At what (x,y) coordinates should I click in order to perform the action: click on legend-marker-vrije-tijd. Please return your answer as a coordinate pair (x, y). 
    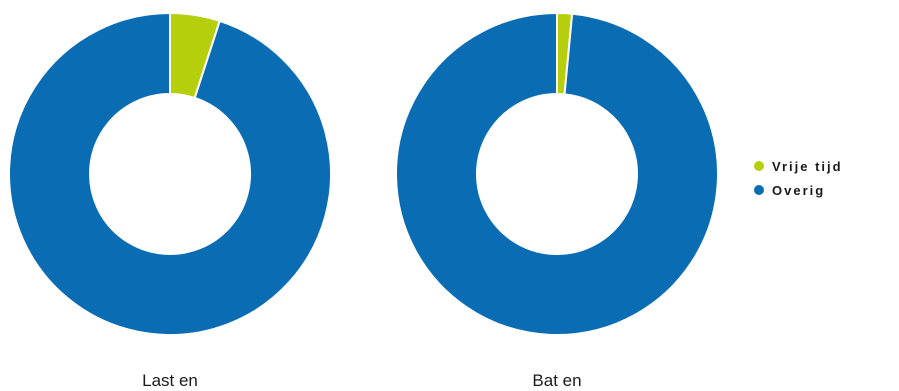
    Looking at the image, I should click on (759, 166).